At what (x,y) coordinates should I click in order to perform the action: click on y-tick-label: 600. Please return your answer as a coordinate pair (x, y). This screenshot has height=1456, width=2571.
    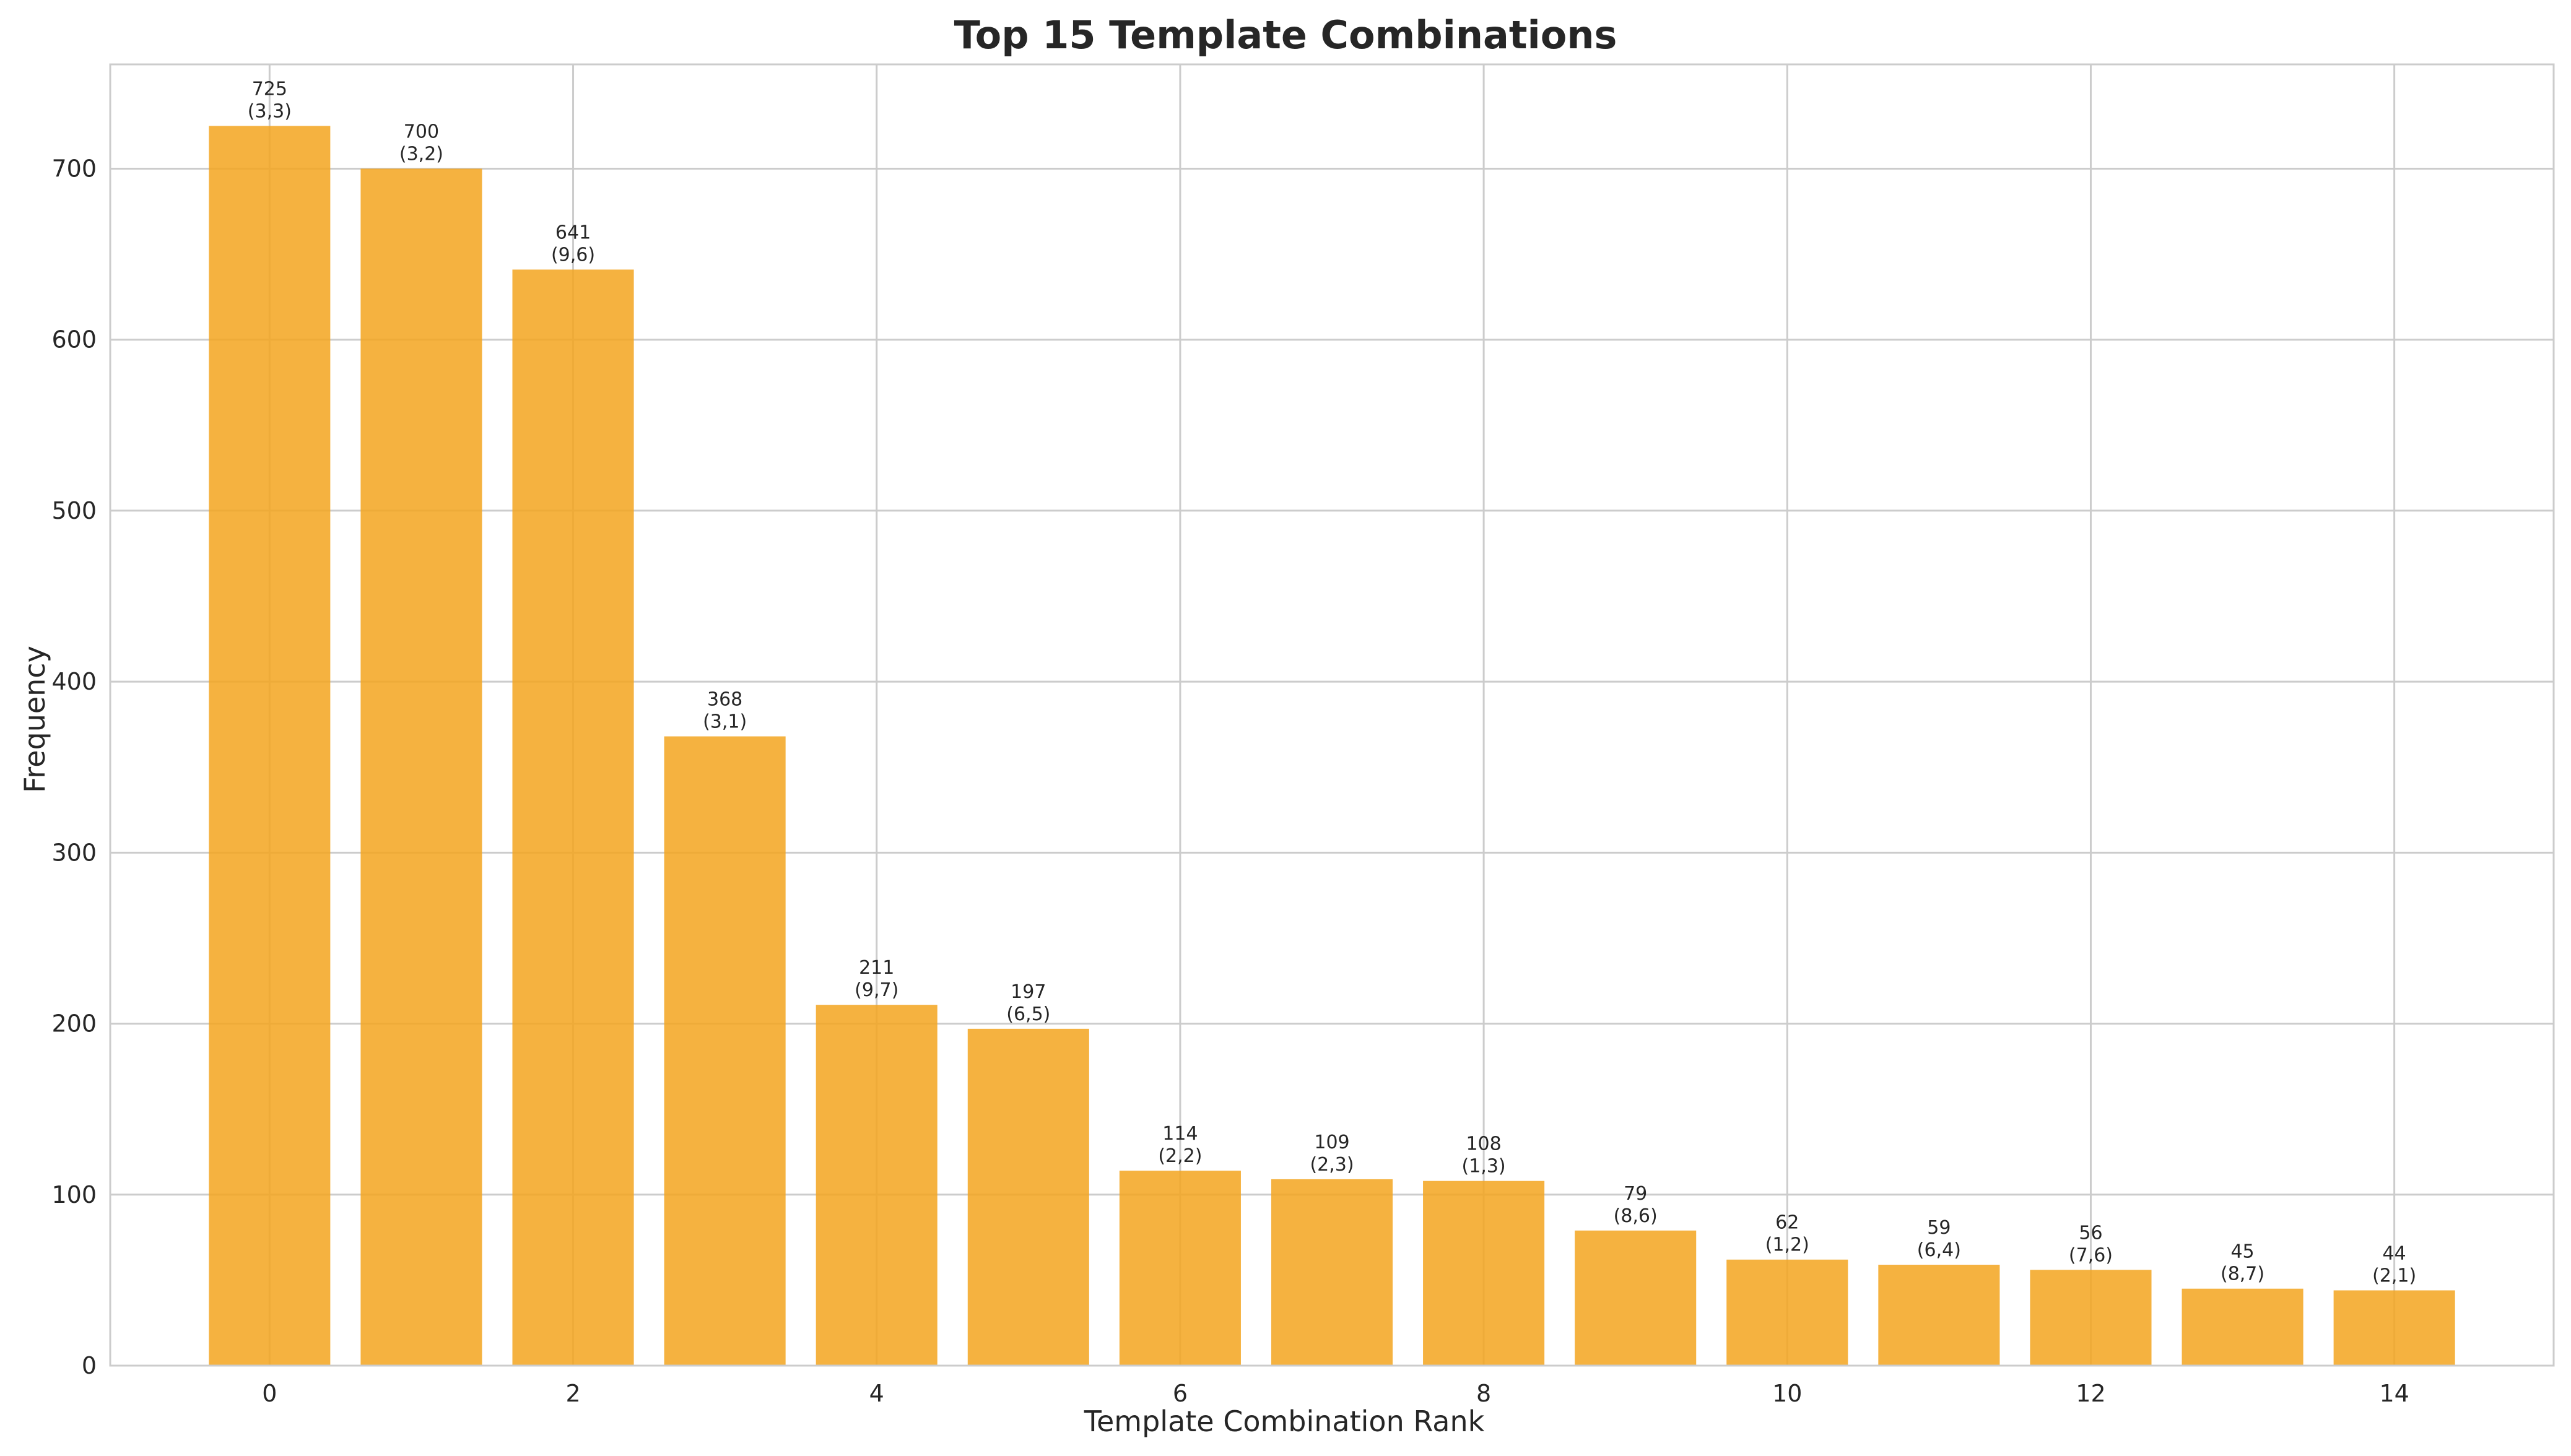
    Looking at the image, I should click on (74, 339).